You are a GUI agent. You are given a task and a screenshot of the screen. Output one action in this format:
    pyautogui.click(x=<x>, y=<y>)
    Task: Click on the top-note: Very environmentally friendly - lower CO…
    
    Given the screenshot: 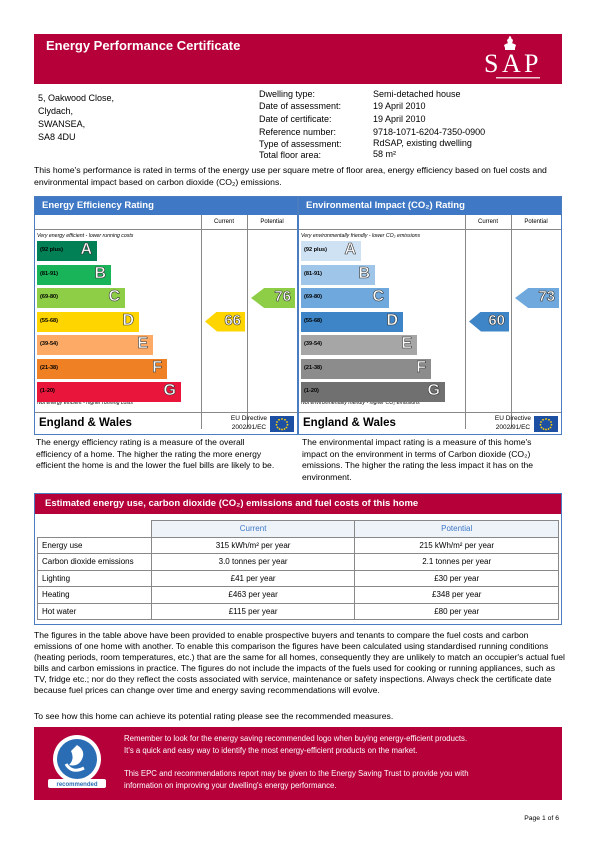 What is the action you would take?
    pyautogui.click(x=361, y=236)
    